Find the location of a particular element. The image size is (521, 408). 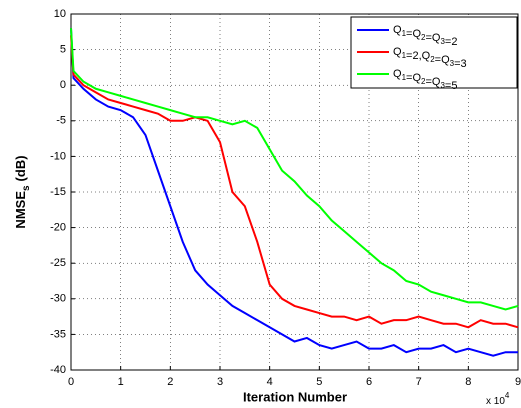

x-multiplier: x 104 is located at coordinates (498, 399).